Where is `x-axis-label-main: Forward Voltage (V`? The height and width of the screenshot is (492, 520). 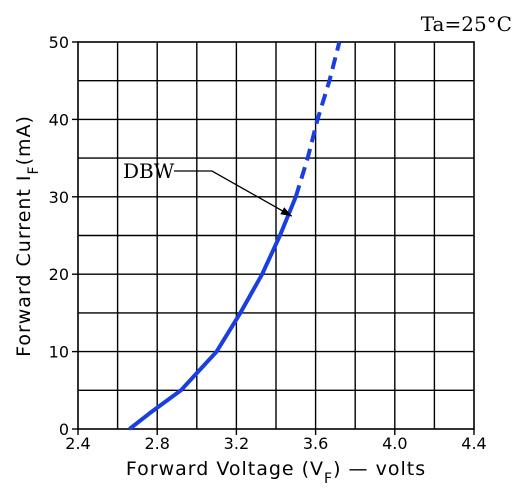 x-axis-label-main: Forward Voltage (V is located at coordinates (225, 469).